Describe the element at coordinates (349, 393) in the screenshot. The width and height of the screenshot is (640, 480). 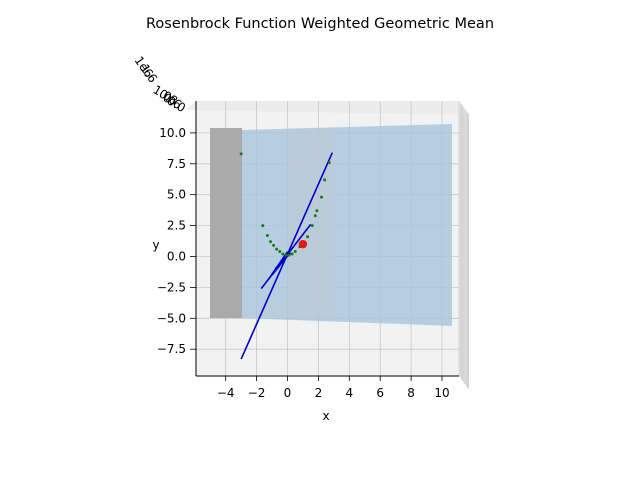
I see `x-tick-label: 4` at that location.